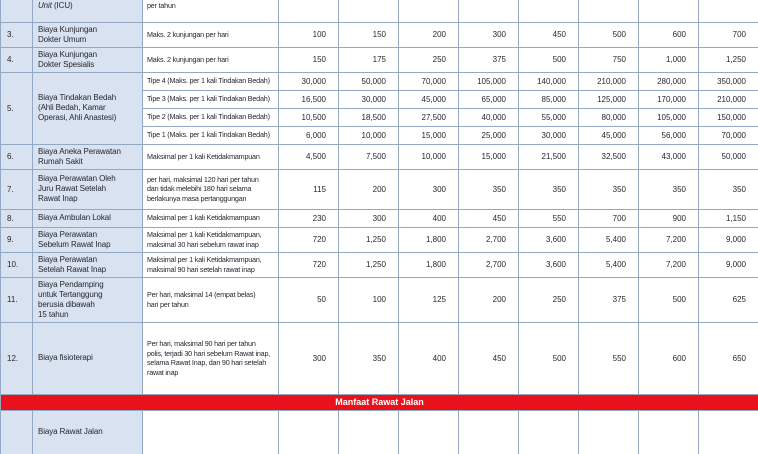  What do you see at coordinates (669, 264) in the screenshot?
I see `benefit-value: 7,200` at bounding box center [669, 264].